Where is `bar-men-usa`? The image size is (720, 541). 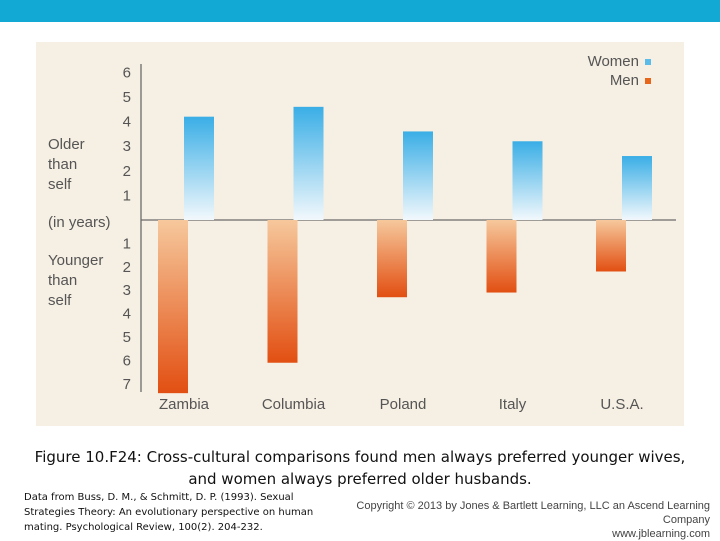
bar-men-usa is located at coordinates (611, 246).